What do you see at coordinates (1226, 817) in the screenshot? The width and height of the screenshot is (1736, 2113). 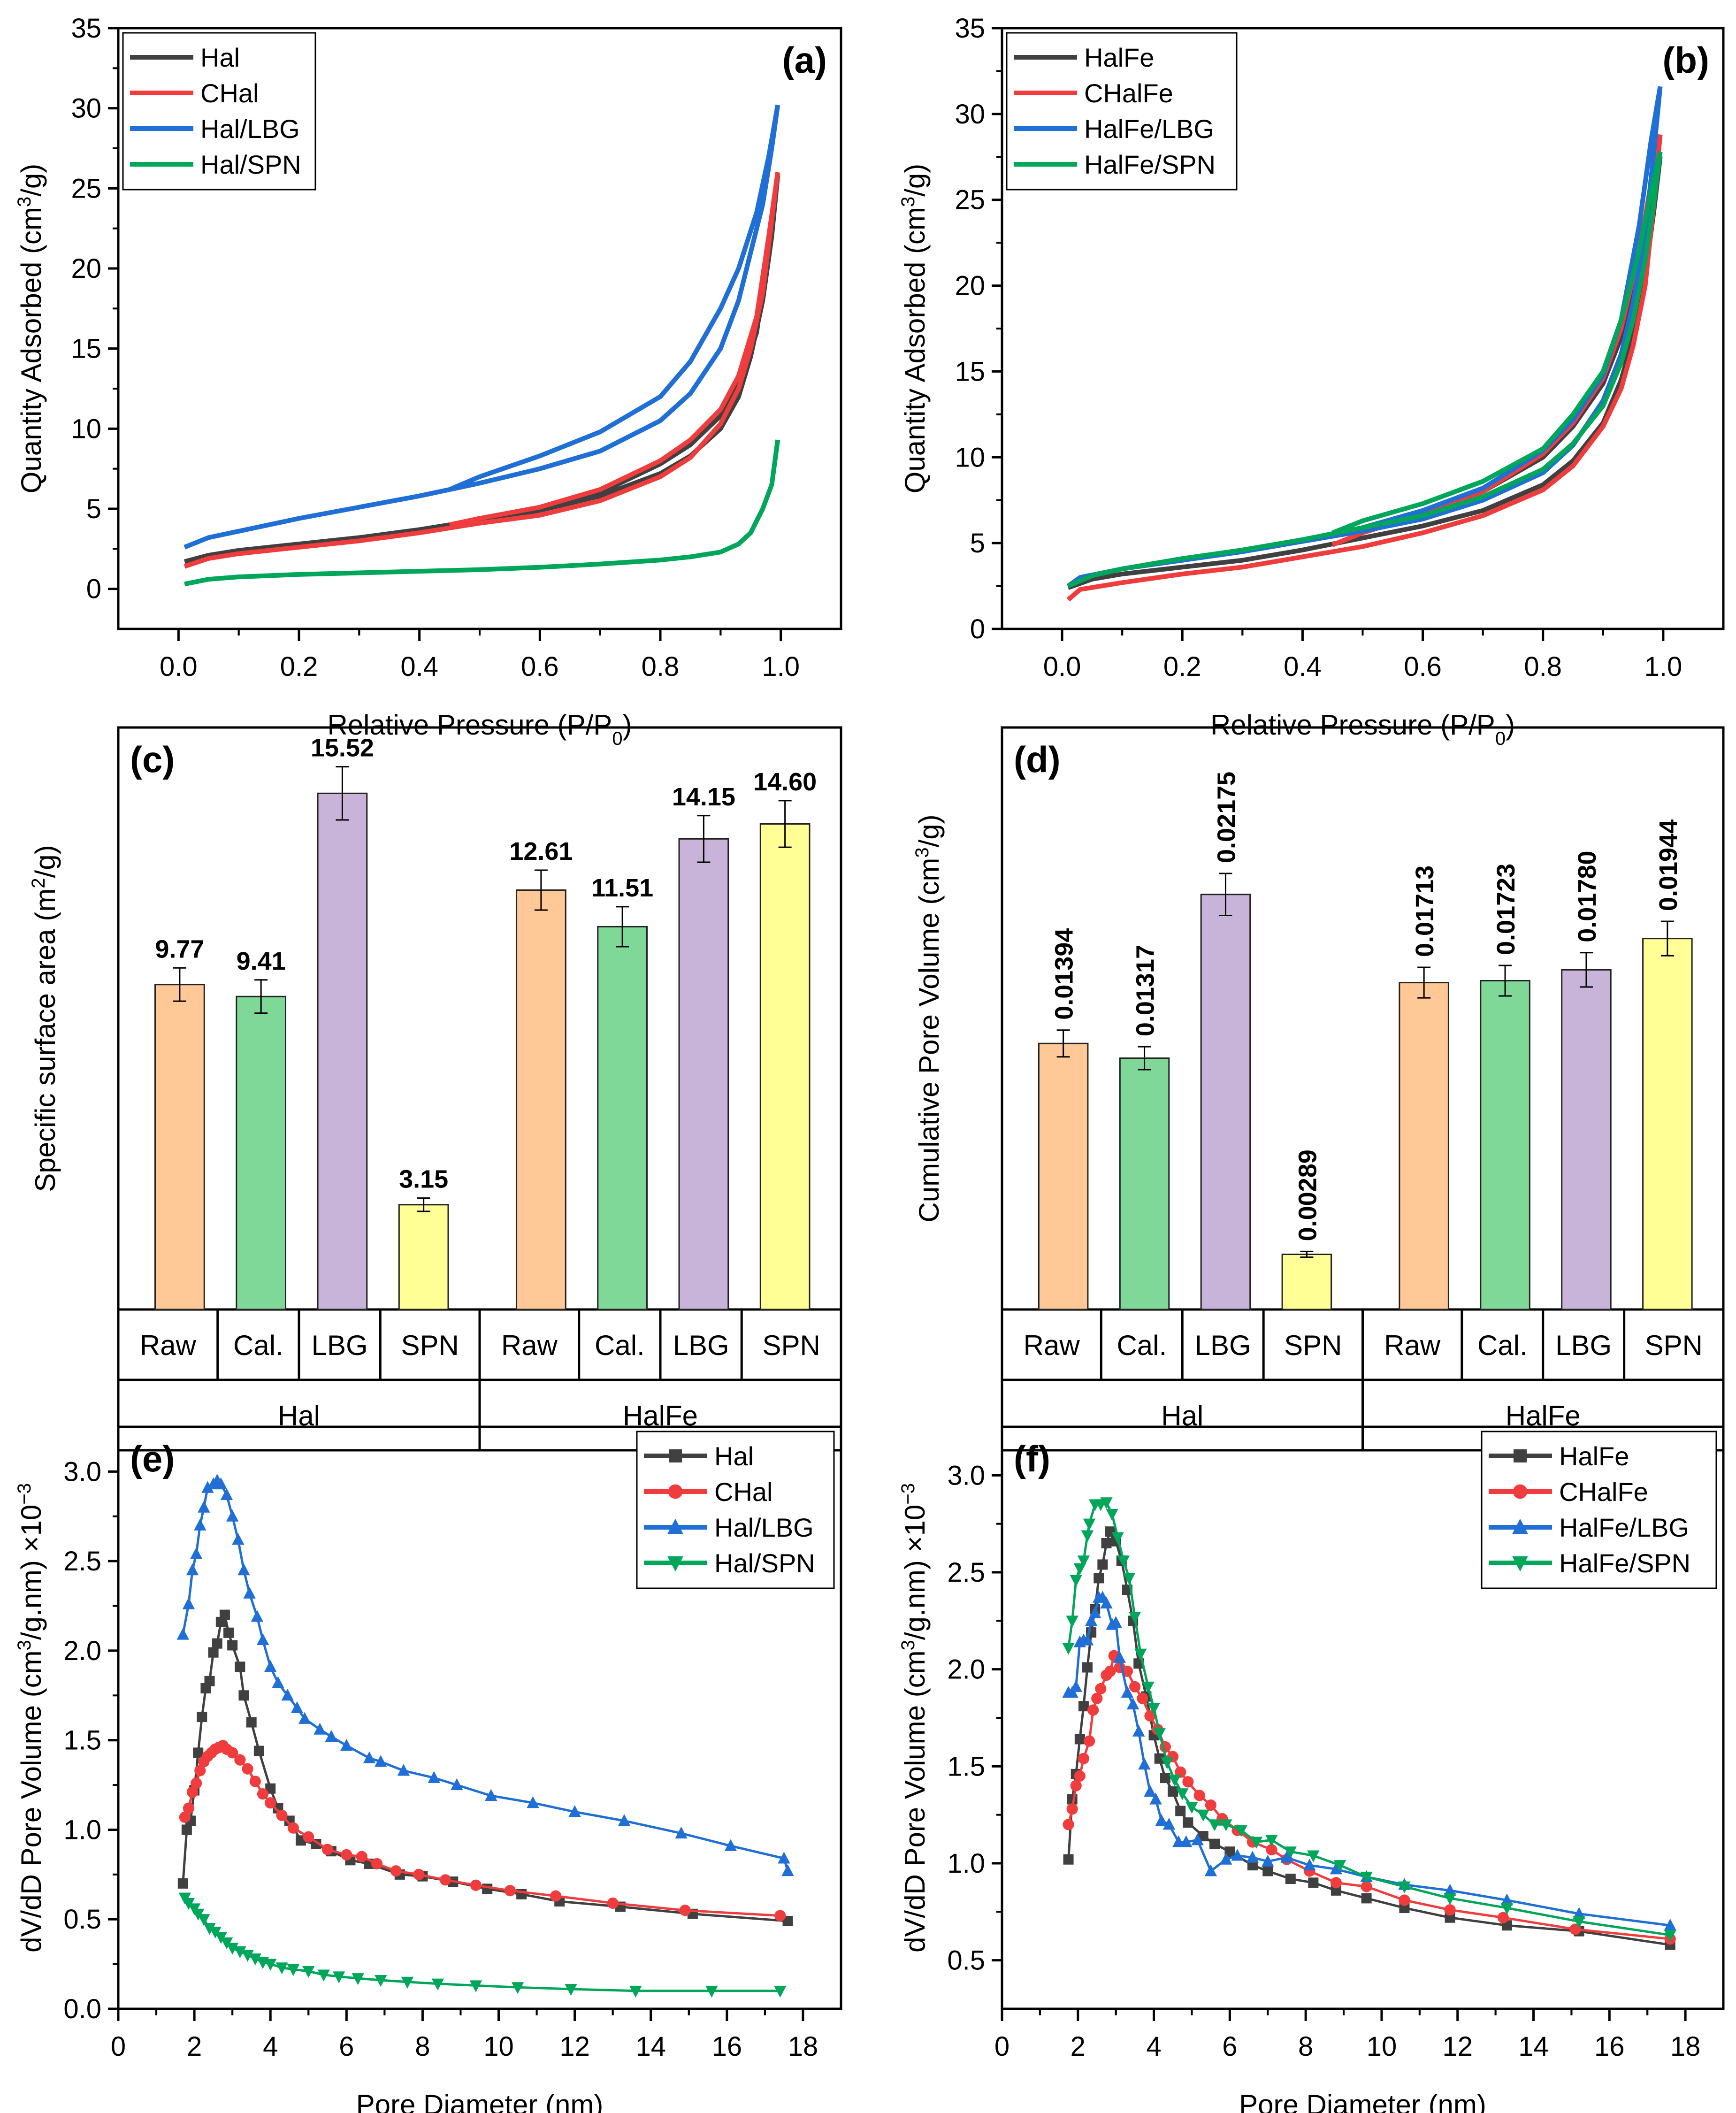 I see `value-label: 0.02175` at bounding box center [1226, 817].